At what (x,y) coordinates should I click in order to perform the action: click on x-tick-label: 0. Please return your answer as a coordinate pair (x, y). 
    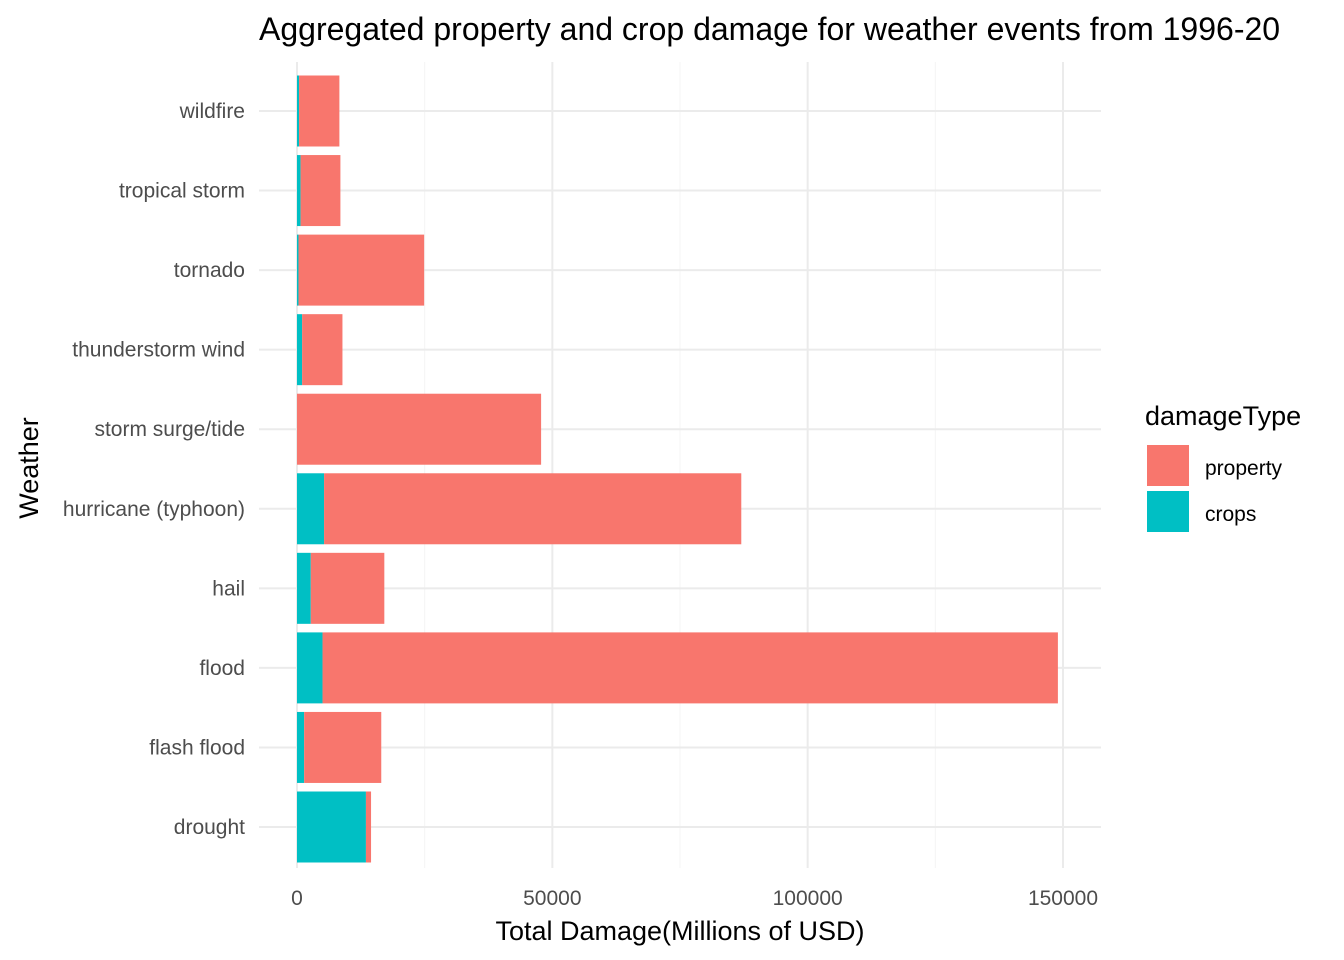
    Looking at the image, I should click on (297, 898).